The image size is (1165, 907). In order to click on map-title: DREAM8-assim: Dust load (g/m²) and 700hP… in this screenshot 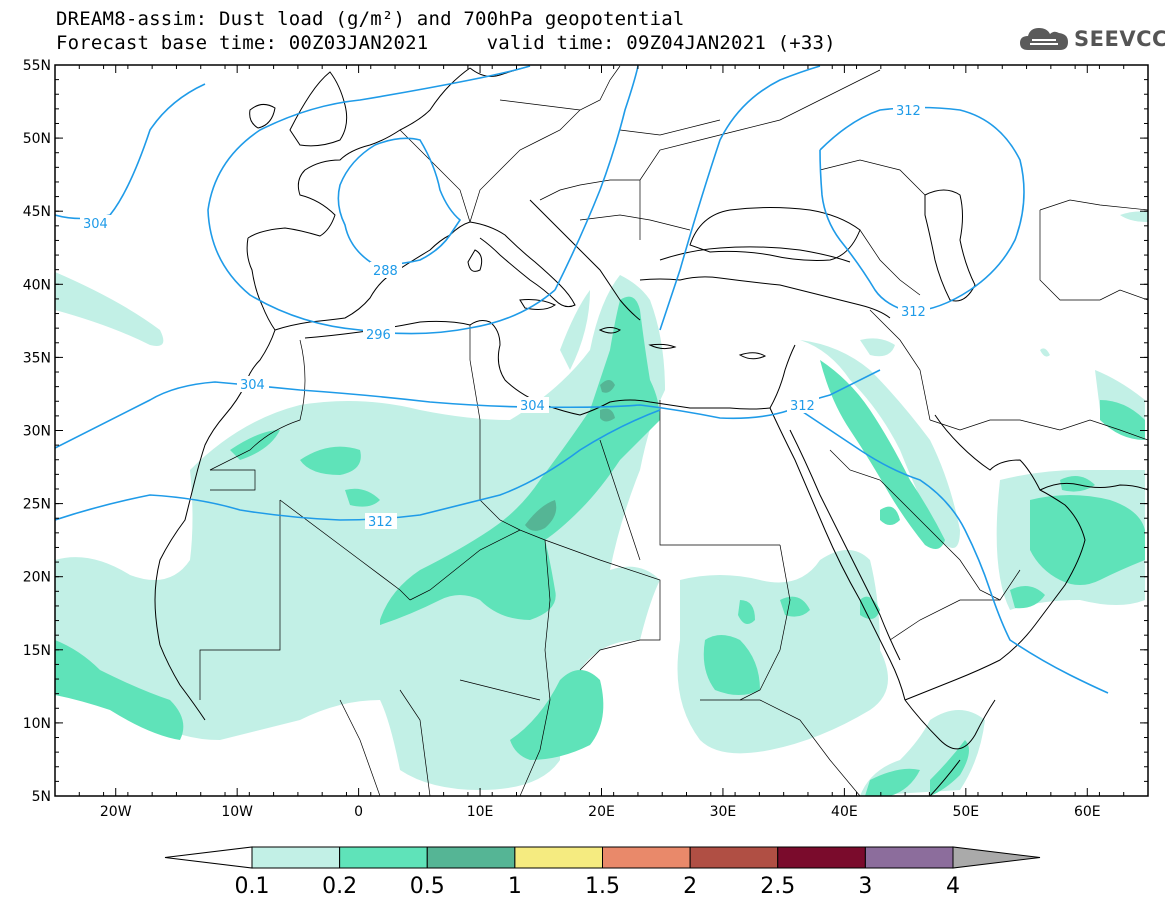, I will do `click(370, 19)`.